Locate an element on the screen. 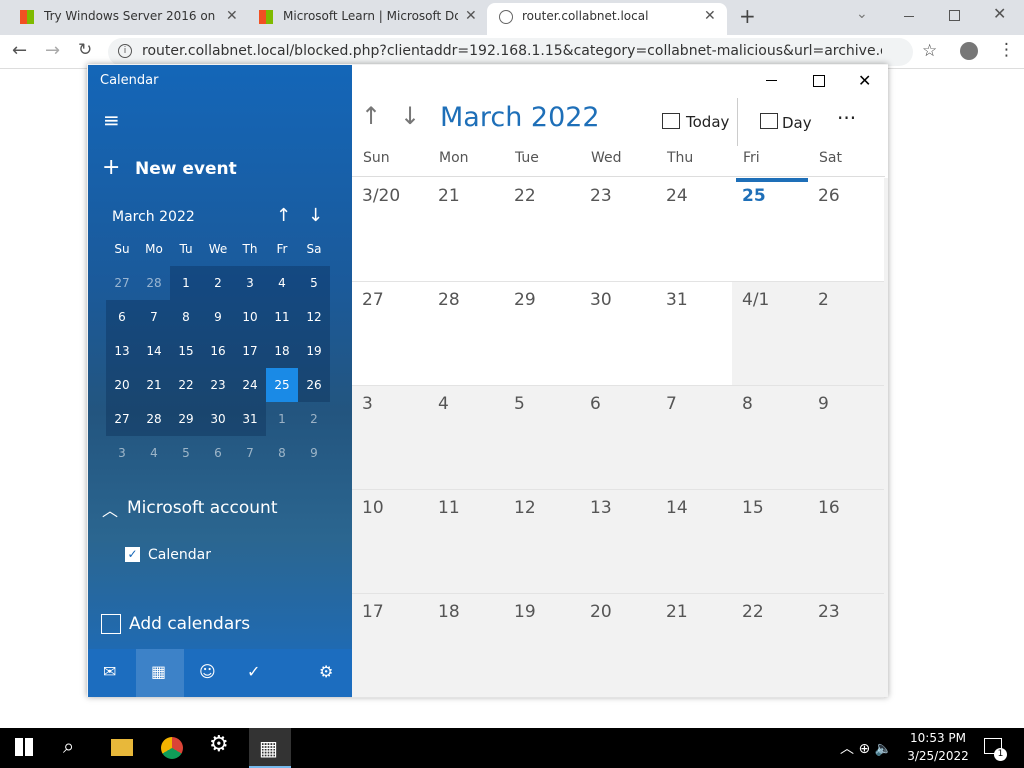  back: ← is located at coordinates (20, 50).